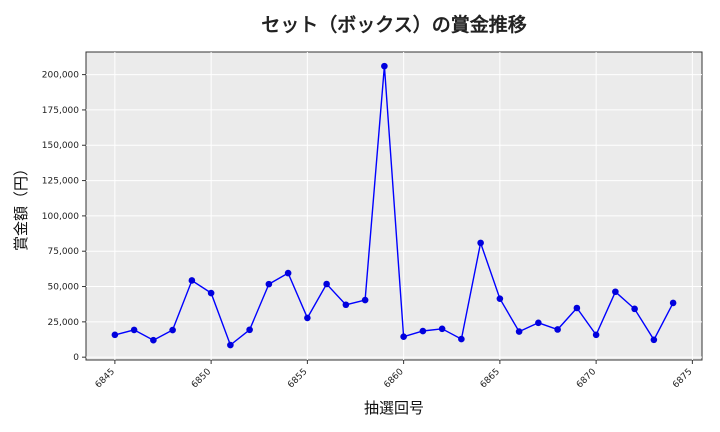  What do you see at coordinates (297, 378) in the screenshot?
I see `x-tick-label: 6855` at bounding box center [297, 378].